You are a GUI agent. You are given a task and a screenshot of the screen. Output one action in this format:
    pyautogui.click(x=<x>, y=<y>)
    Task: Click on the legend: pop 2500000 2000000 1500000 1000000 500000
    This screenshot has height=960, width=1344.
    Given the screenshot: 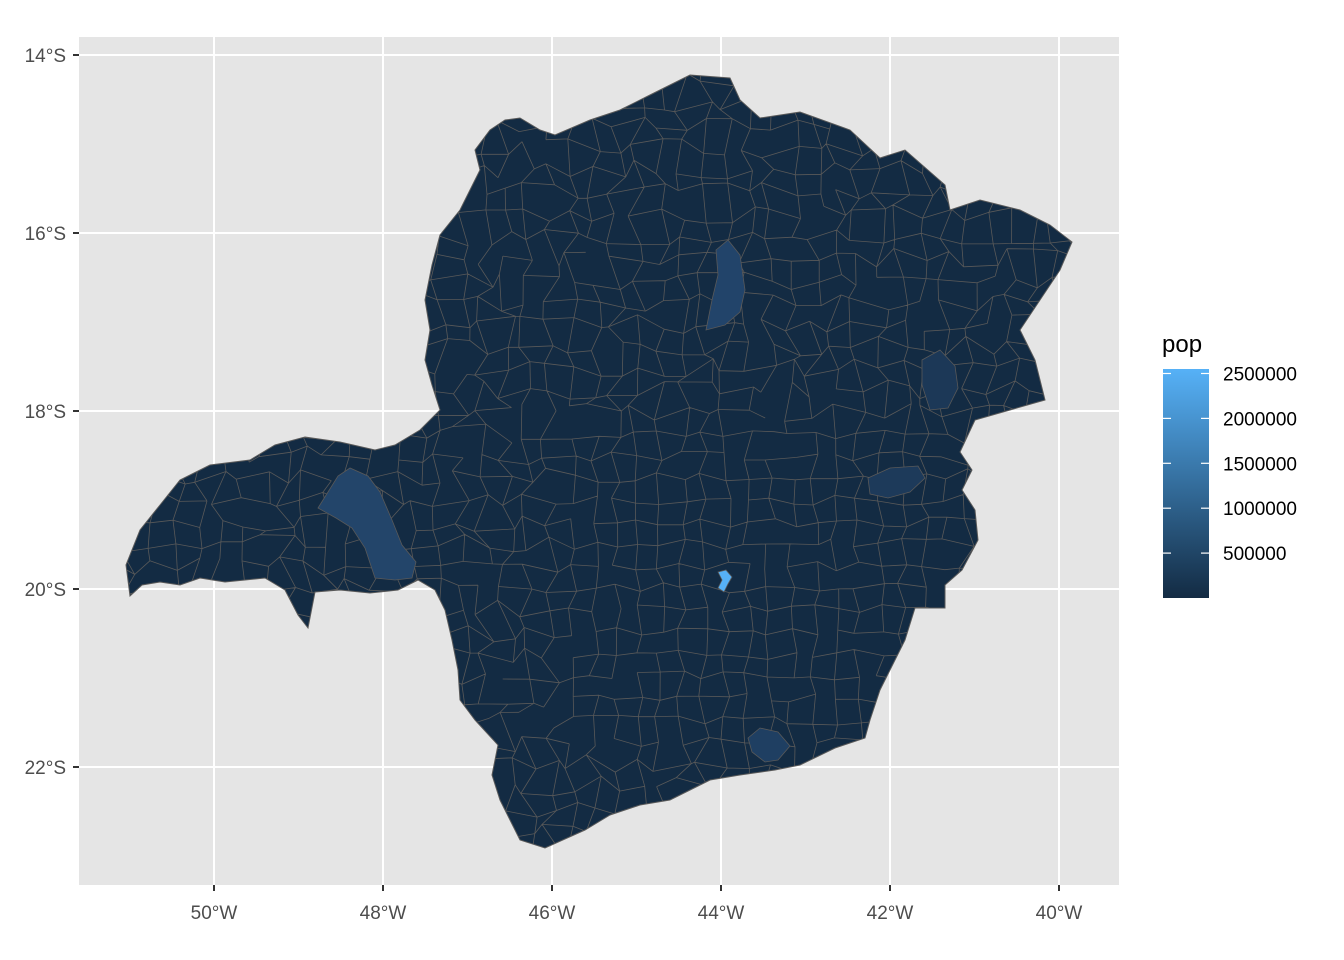 What is the action you would take?
    pyautogui.click(x=1229, y=464)
    